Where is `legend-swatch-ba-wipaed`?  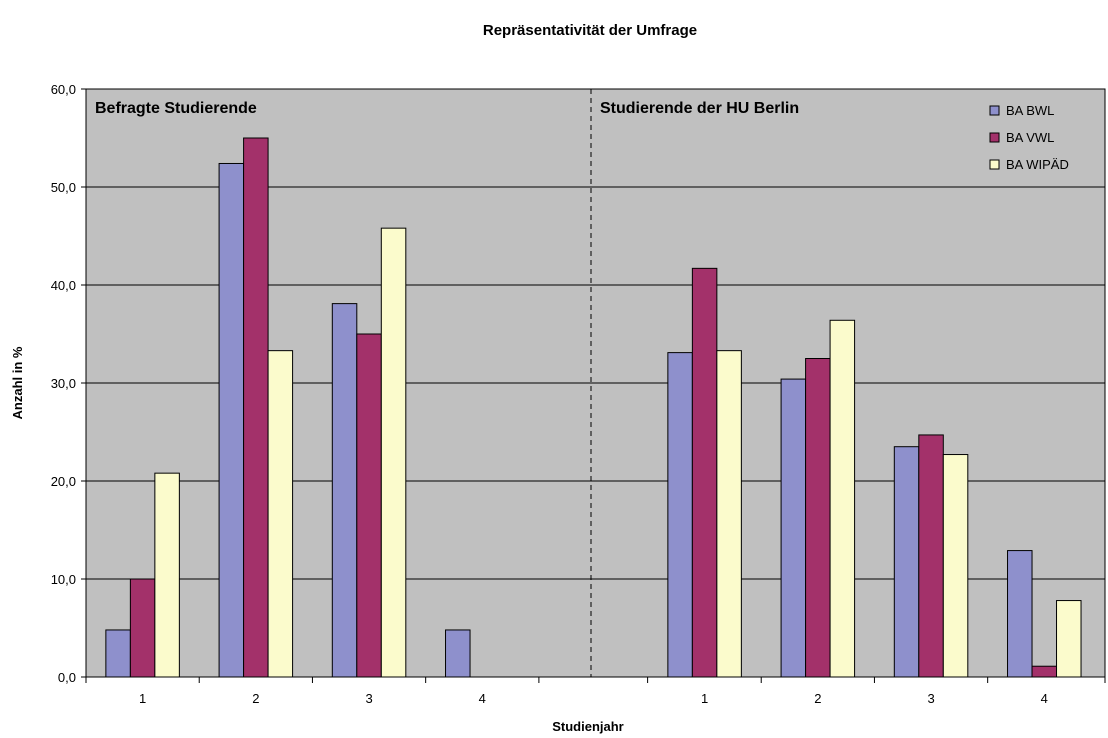
legend-swatch-ba-wipaed is located at coordinates (994, 164).